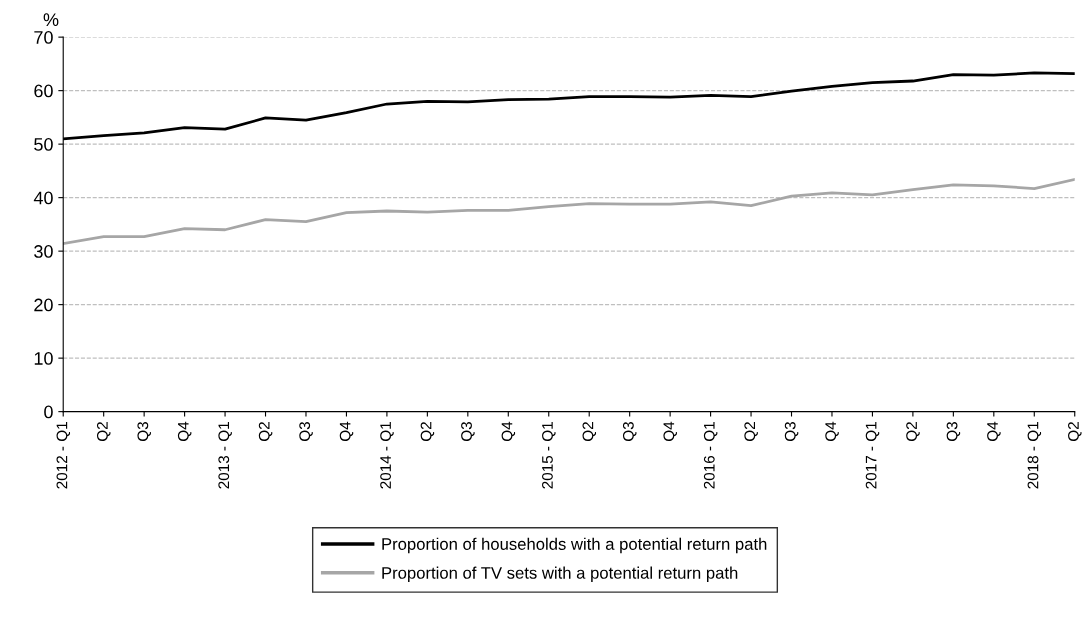 This screenshot has height=619, width=1090. I want to click on x-tick-label: 2014 - Q1, so click(387, 455).